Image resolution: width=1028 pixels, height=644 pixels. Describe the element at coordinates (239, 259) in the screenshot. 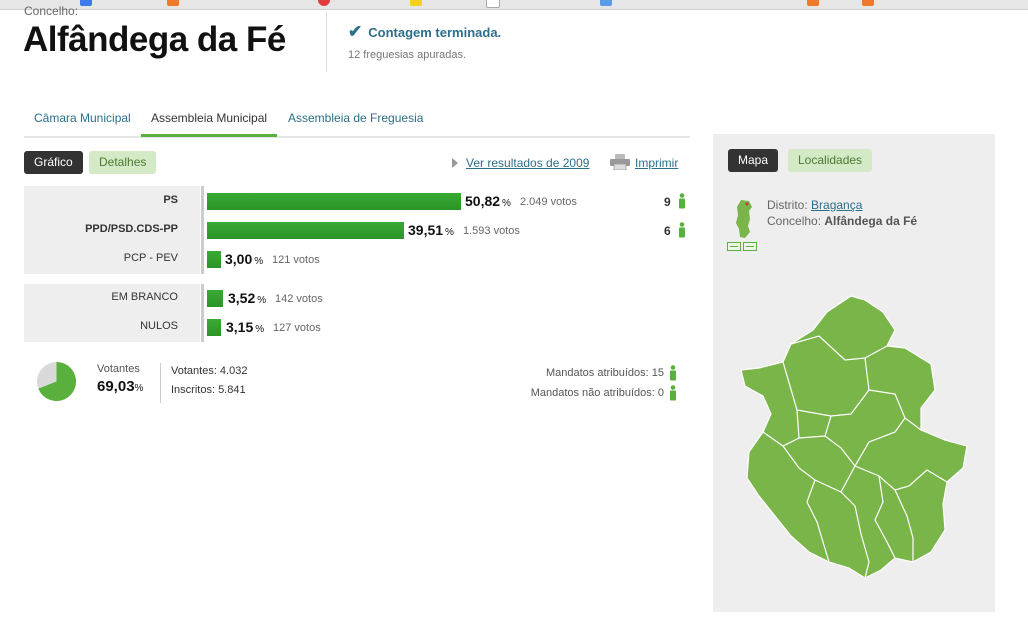

I see `pct-pcp-pev-value: 3,00` at that location.